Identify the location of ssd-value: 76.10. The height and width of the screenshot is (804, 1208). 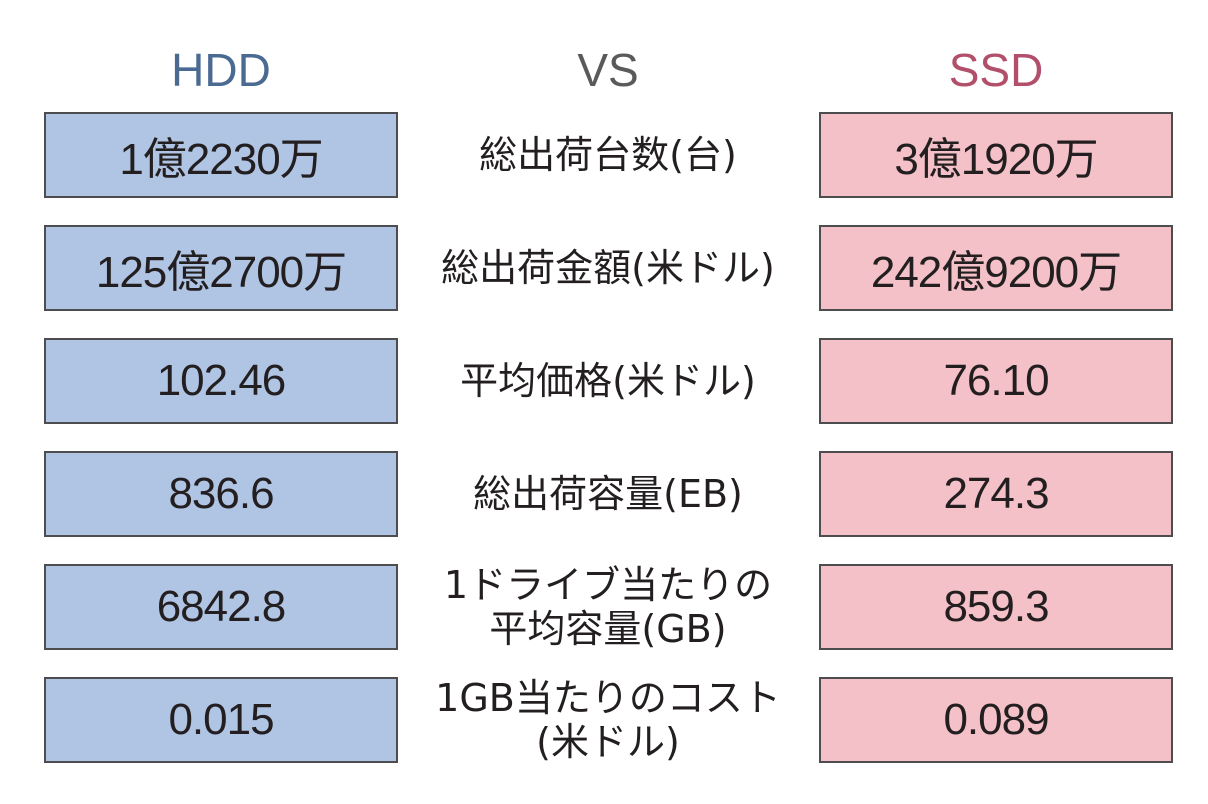
(996, 381).